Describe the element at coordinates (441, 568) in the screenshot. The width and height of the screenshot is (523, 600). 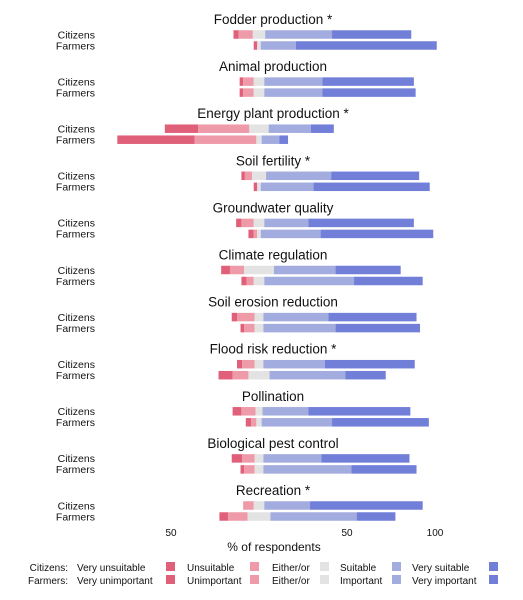
I see `legend-item-label: Very suitable` at that location.